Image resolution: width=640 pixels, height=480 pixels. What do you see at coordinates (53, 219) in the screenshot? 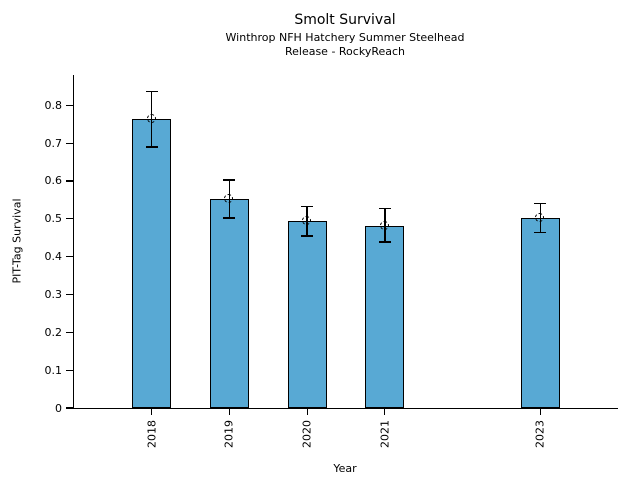
I see `y-tick-label: 0.5` at bounding box center [53, 219].